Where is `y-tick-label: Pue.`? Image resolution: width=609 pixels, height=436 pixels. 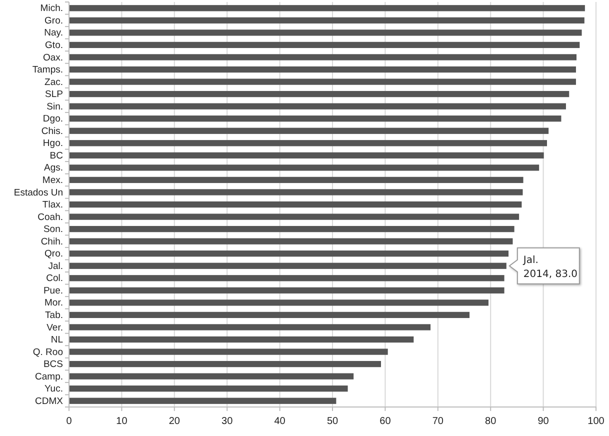
y-tick-label: Pue. is located at coordinates (53, 290).